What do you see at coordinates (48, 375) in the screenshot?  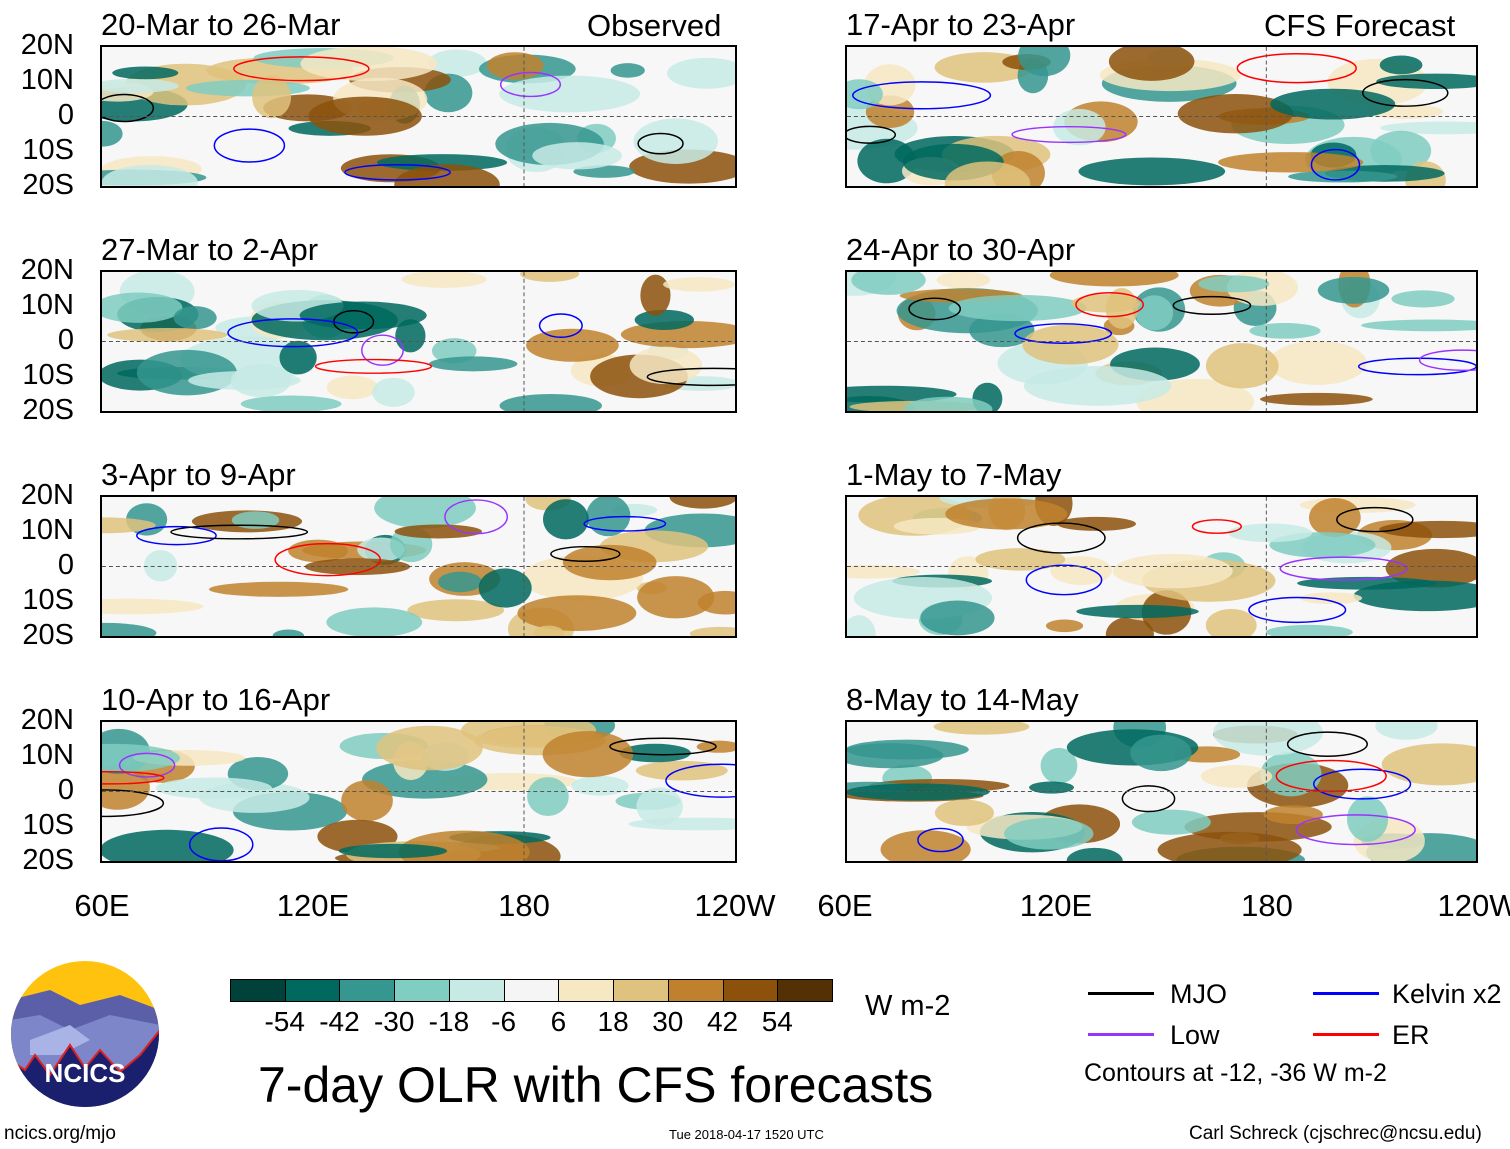 I see `lat-tick: 10S` at bounding box center [48, 375].